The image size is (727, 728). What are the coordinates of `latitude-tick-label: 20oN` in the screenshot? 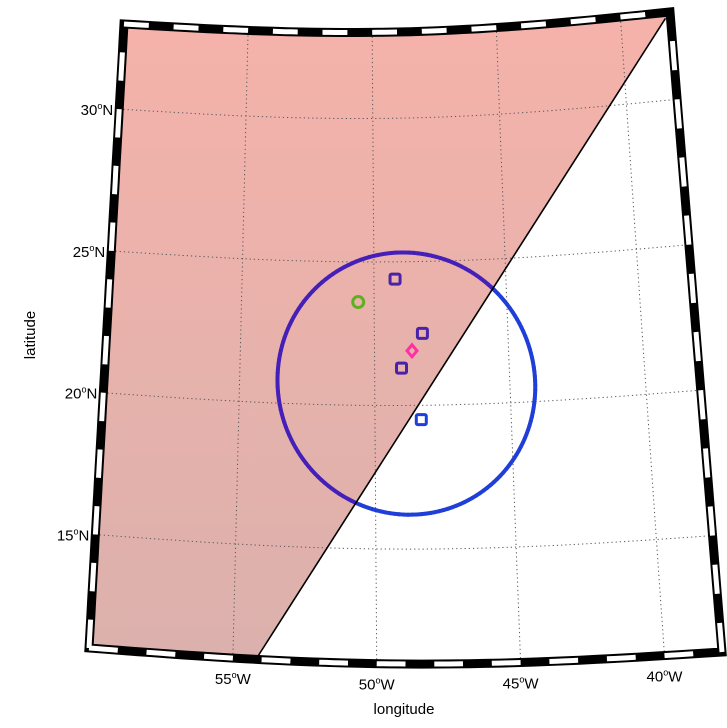 It's located at (81, 394).